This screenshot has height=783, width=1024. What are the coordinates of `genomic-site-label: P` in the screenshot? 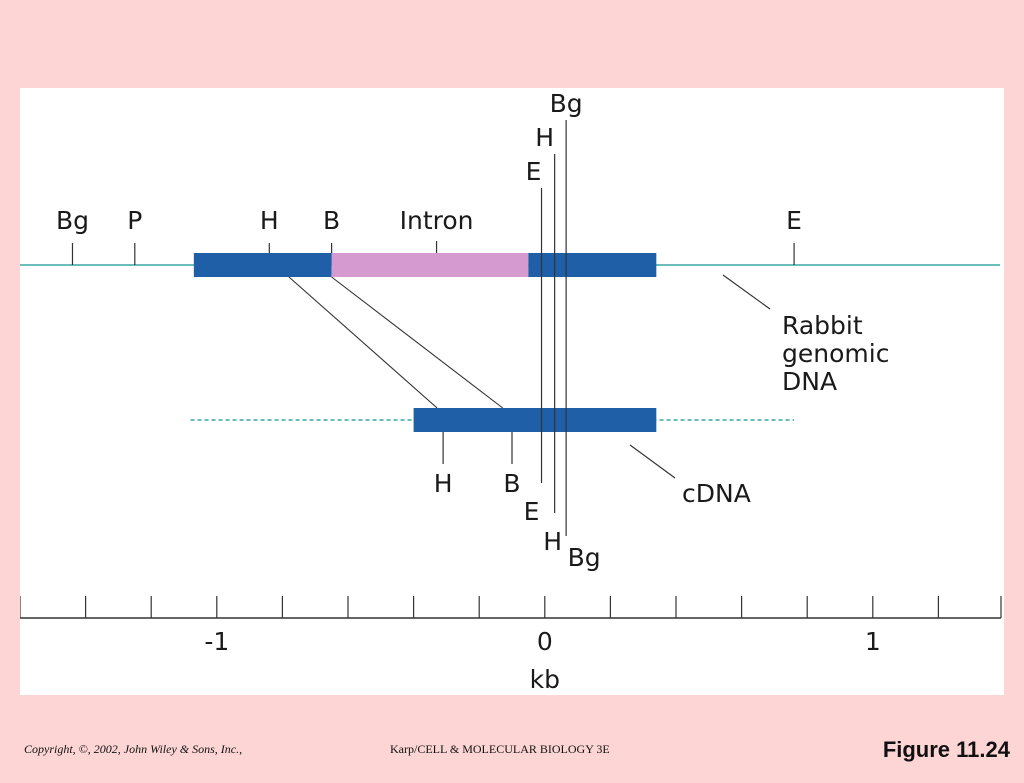 It's located at (134, 220).